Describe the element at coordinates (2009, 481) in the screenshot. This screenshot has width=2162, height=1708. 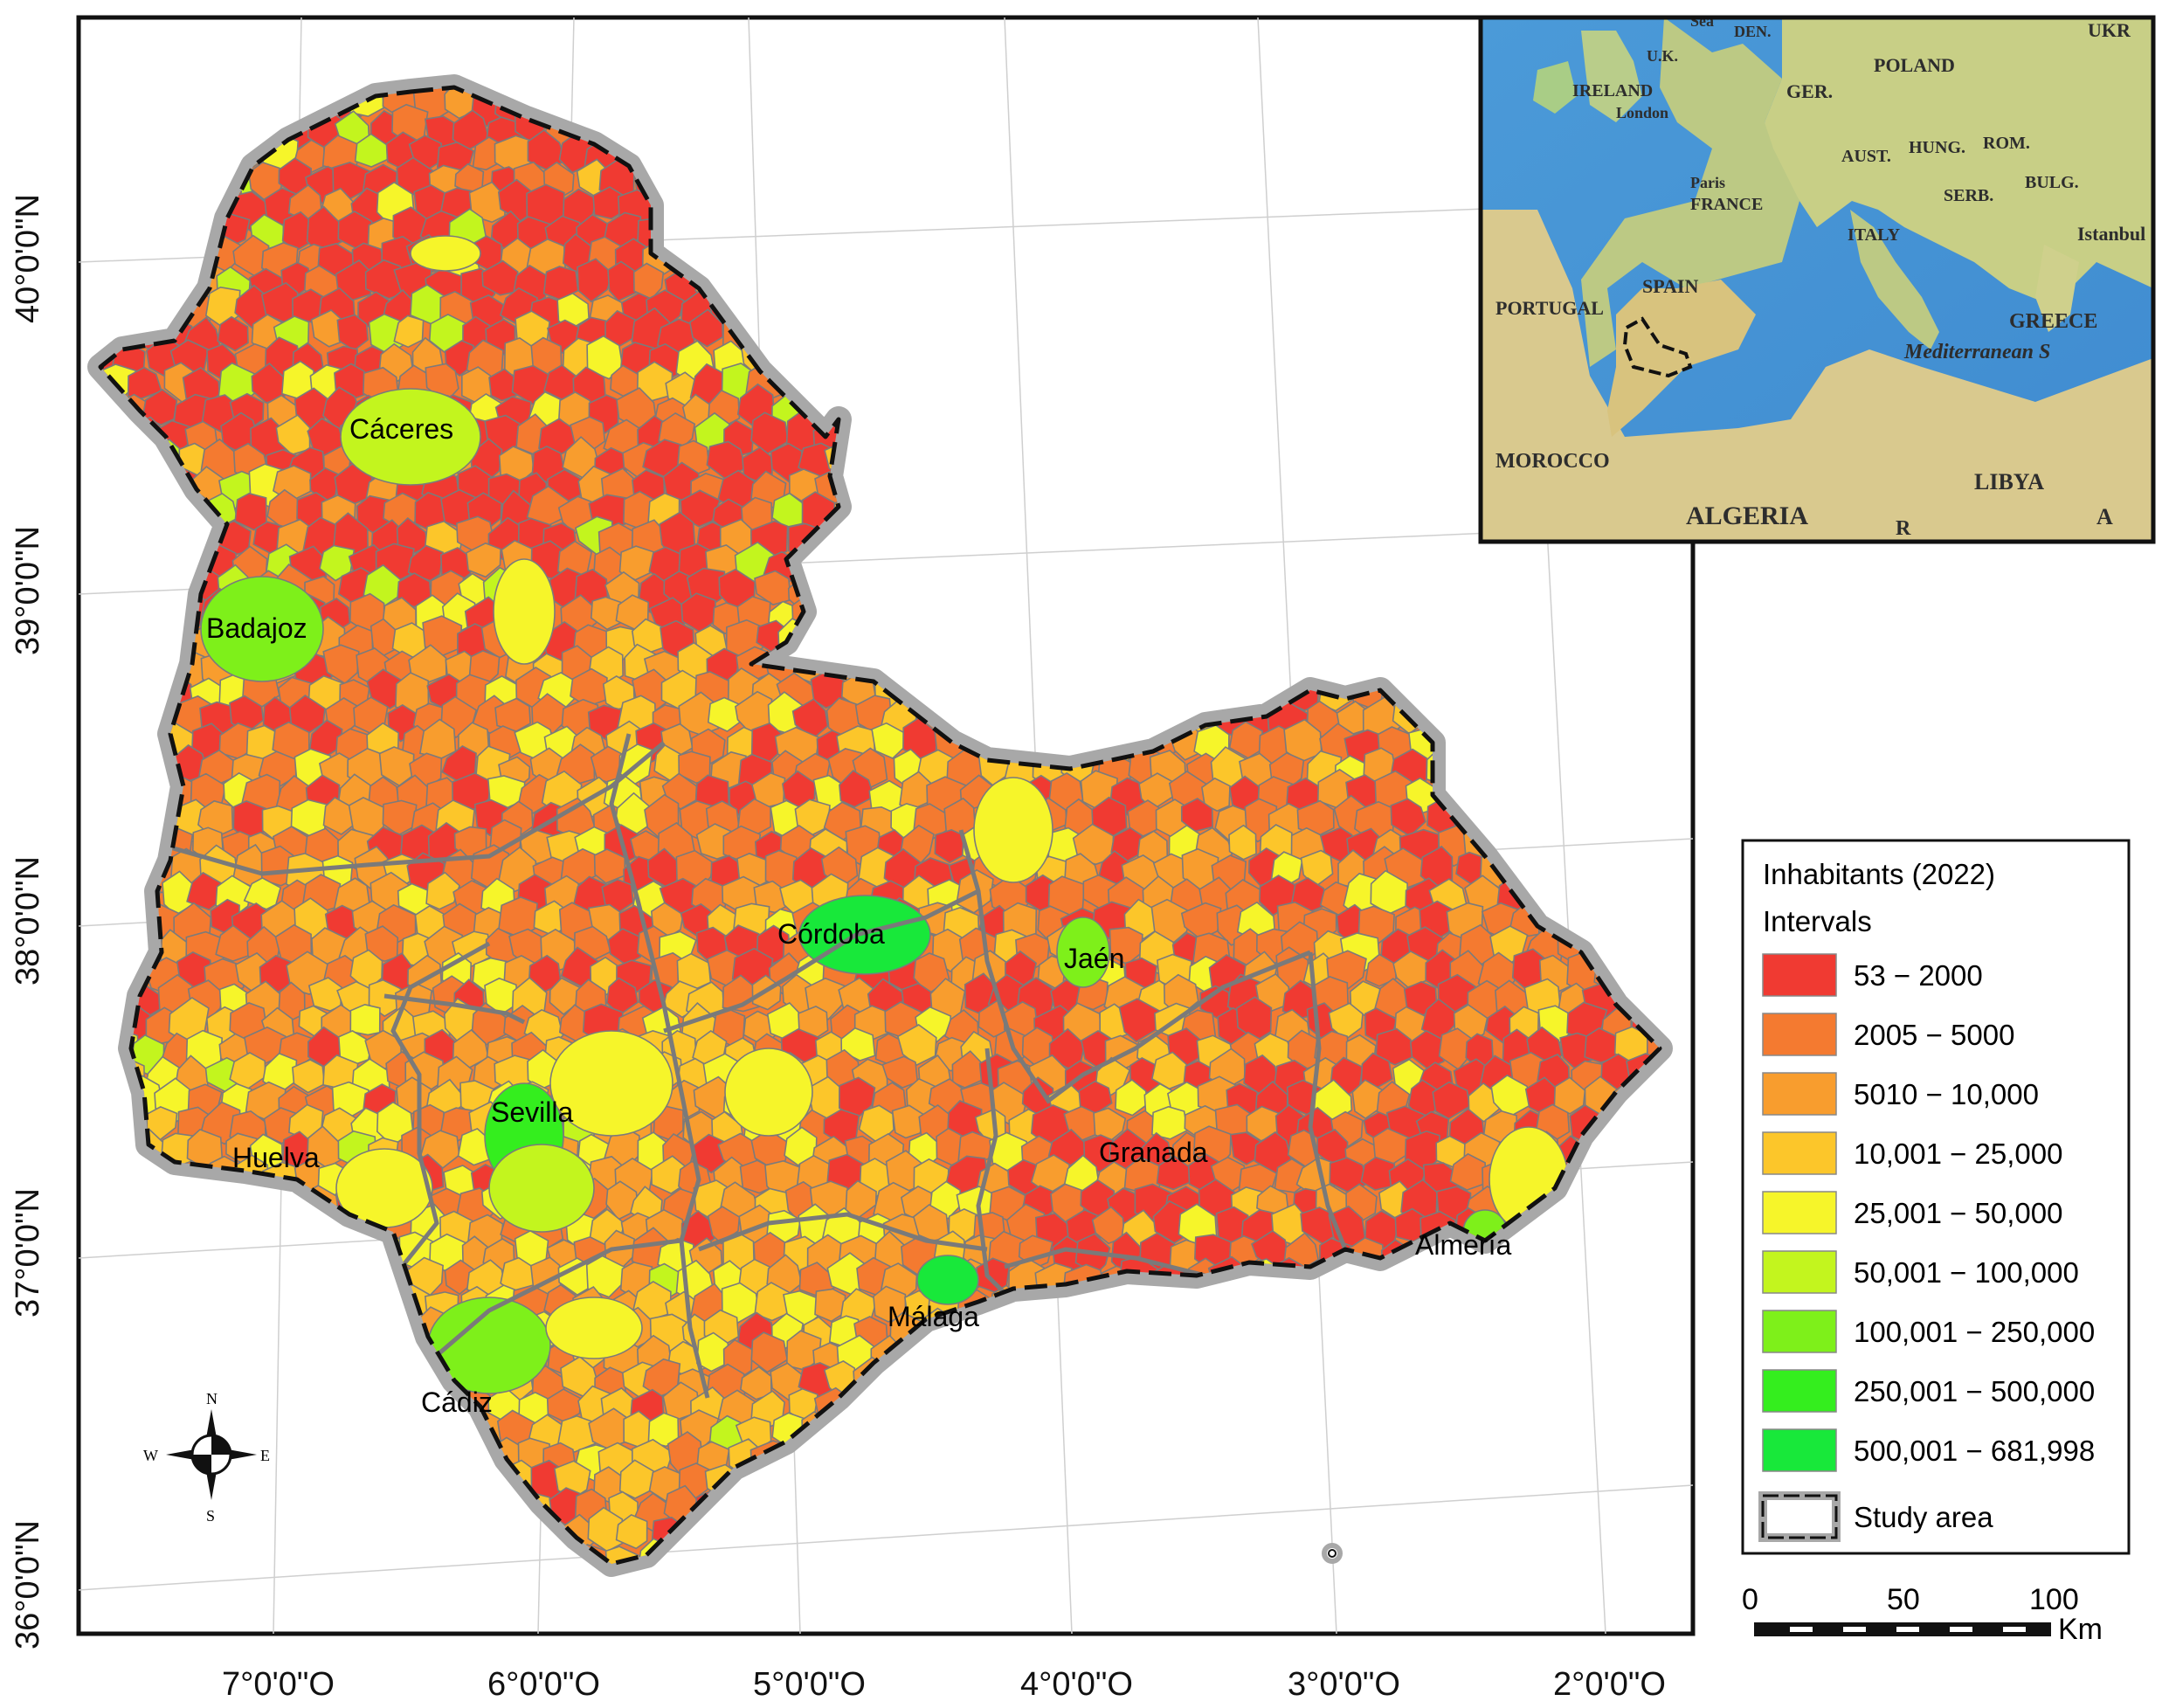
I see `inset-label-23: LIBYA` at that location.